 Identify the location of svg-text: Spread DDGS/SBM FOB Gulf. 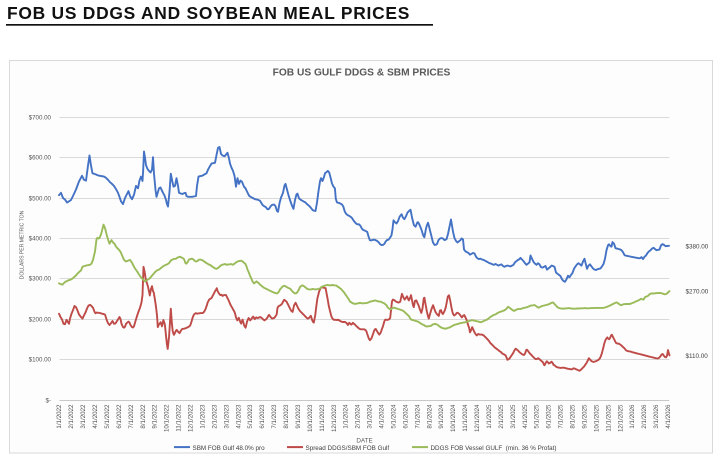
(348, 448).